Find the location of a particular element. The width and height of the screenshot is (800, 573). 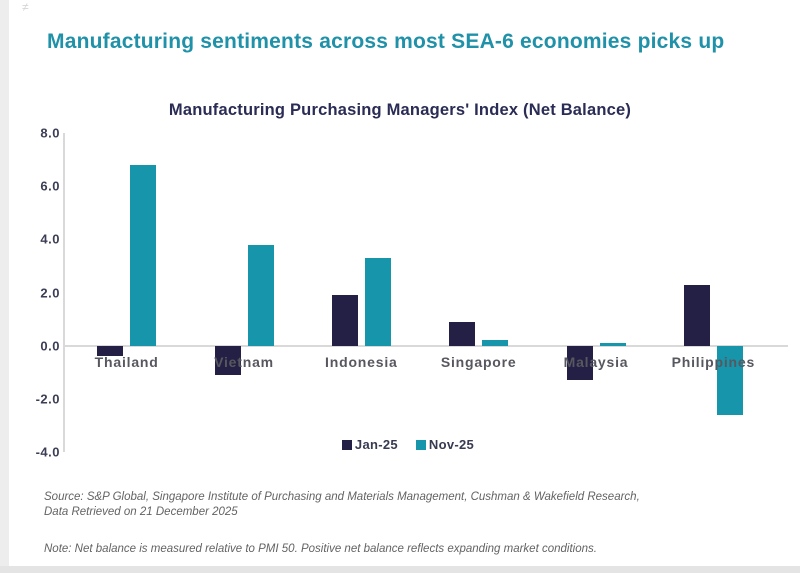

legend-label: Nov-25 is located at coordinates (451, 444).